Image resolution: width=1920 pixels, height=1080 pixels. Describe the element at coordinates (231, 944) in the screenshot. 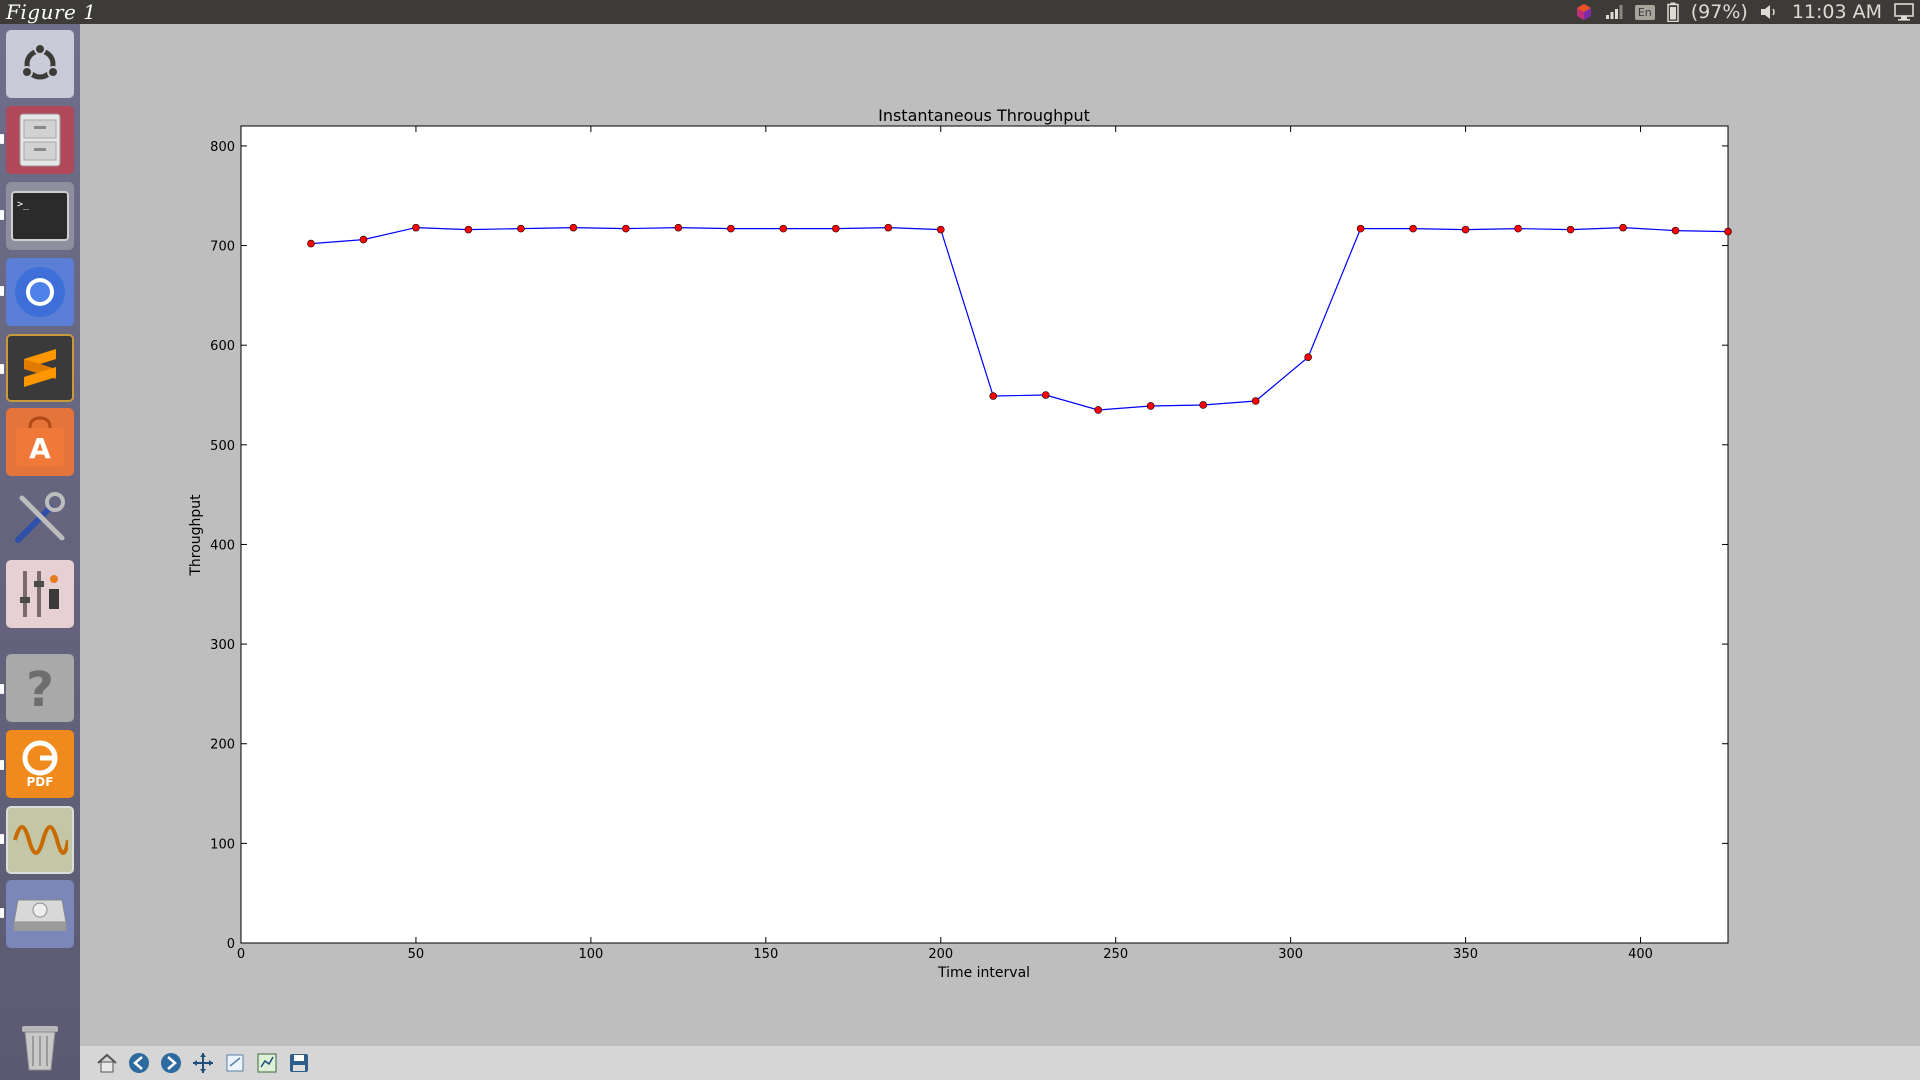

I see `y-tick-label: 0` at that location.